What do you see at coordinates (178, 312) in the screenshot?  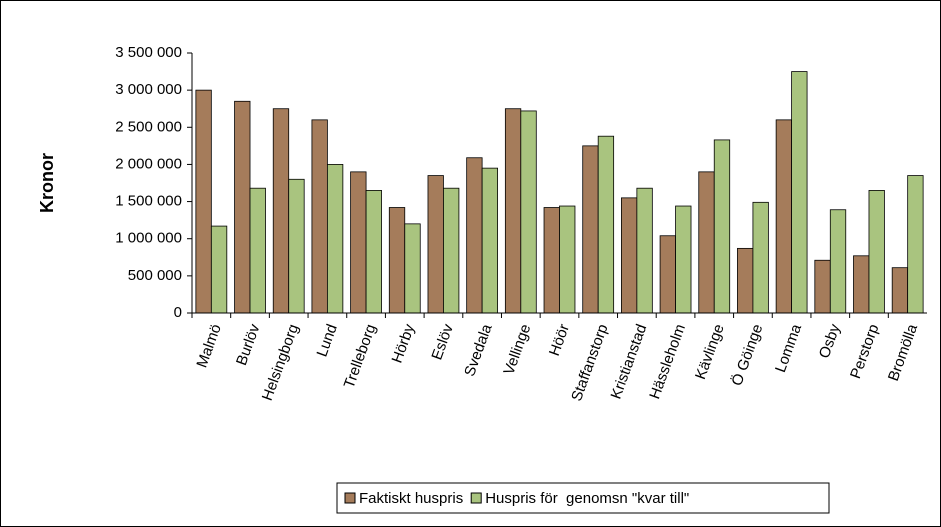 I see `y-tick-label: 0` at bounding box center [178, 312].